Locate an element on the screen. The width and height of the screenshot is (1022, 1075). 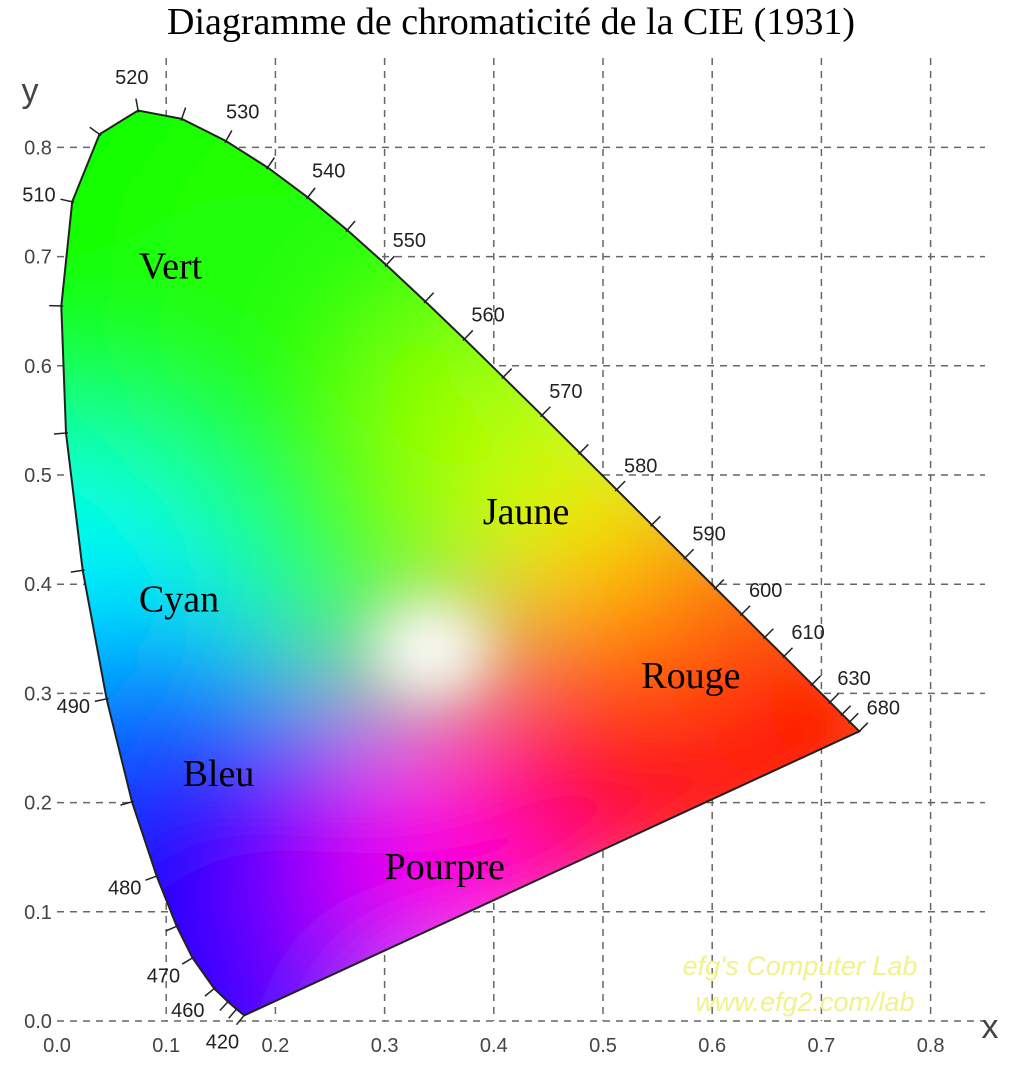
region-label-pourpre: Pourpre is located at coordinates (445, 867).